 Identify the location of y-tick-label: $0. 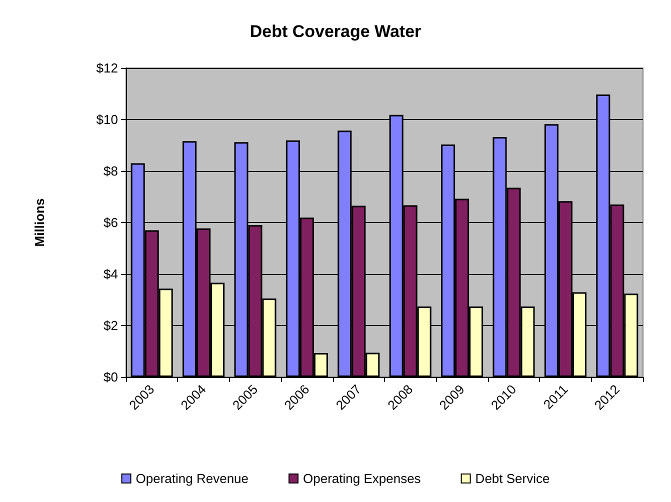
(111, 377).